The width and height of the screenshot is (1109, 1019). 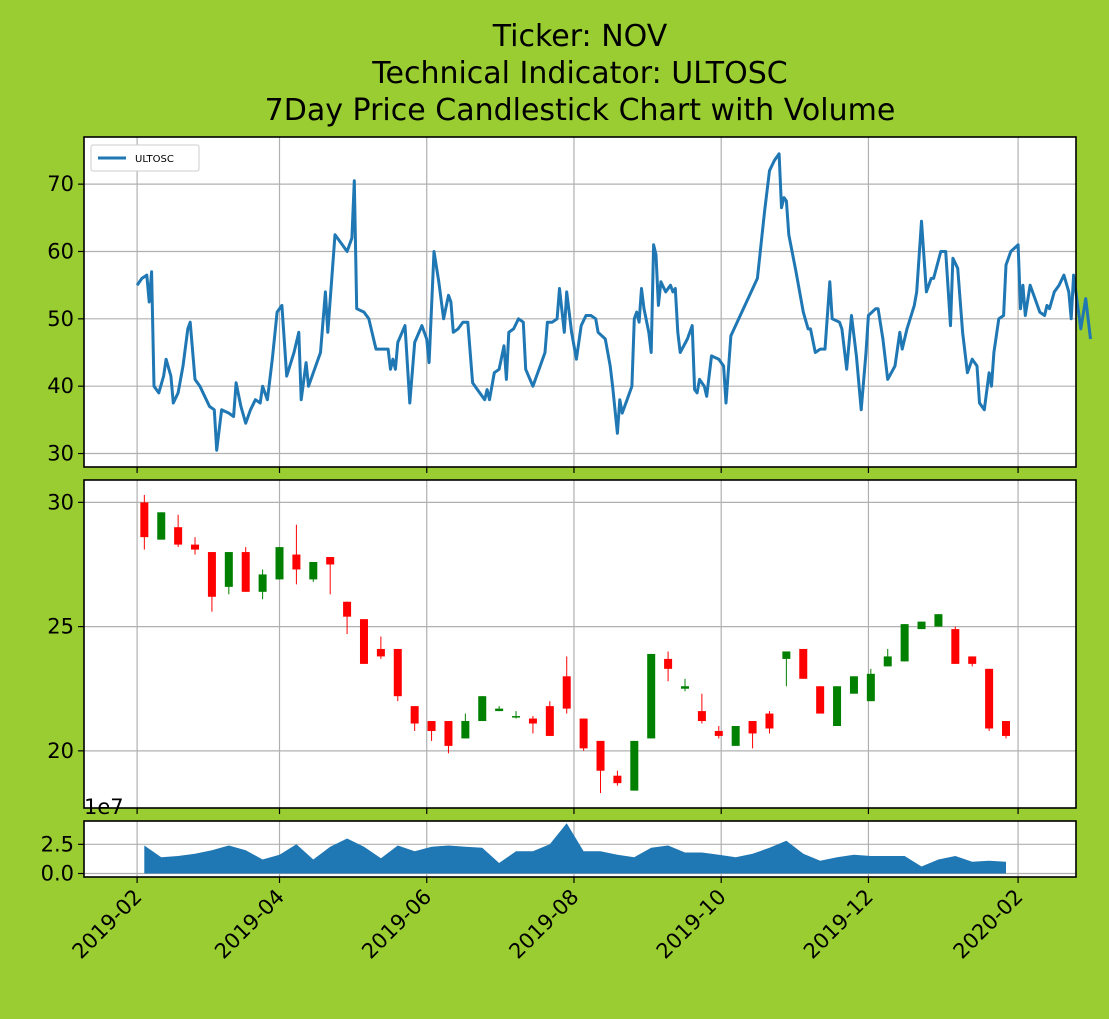 What do you see at coordinates (580, 36) in the screenshot?
I see `title-line-1: Ticker: NOV` at bounding box center [580, 36].